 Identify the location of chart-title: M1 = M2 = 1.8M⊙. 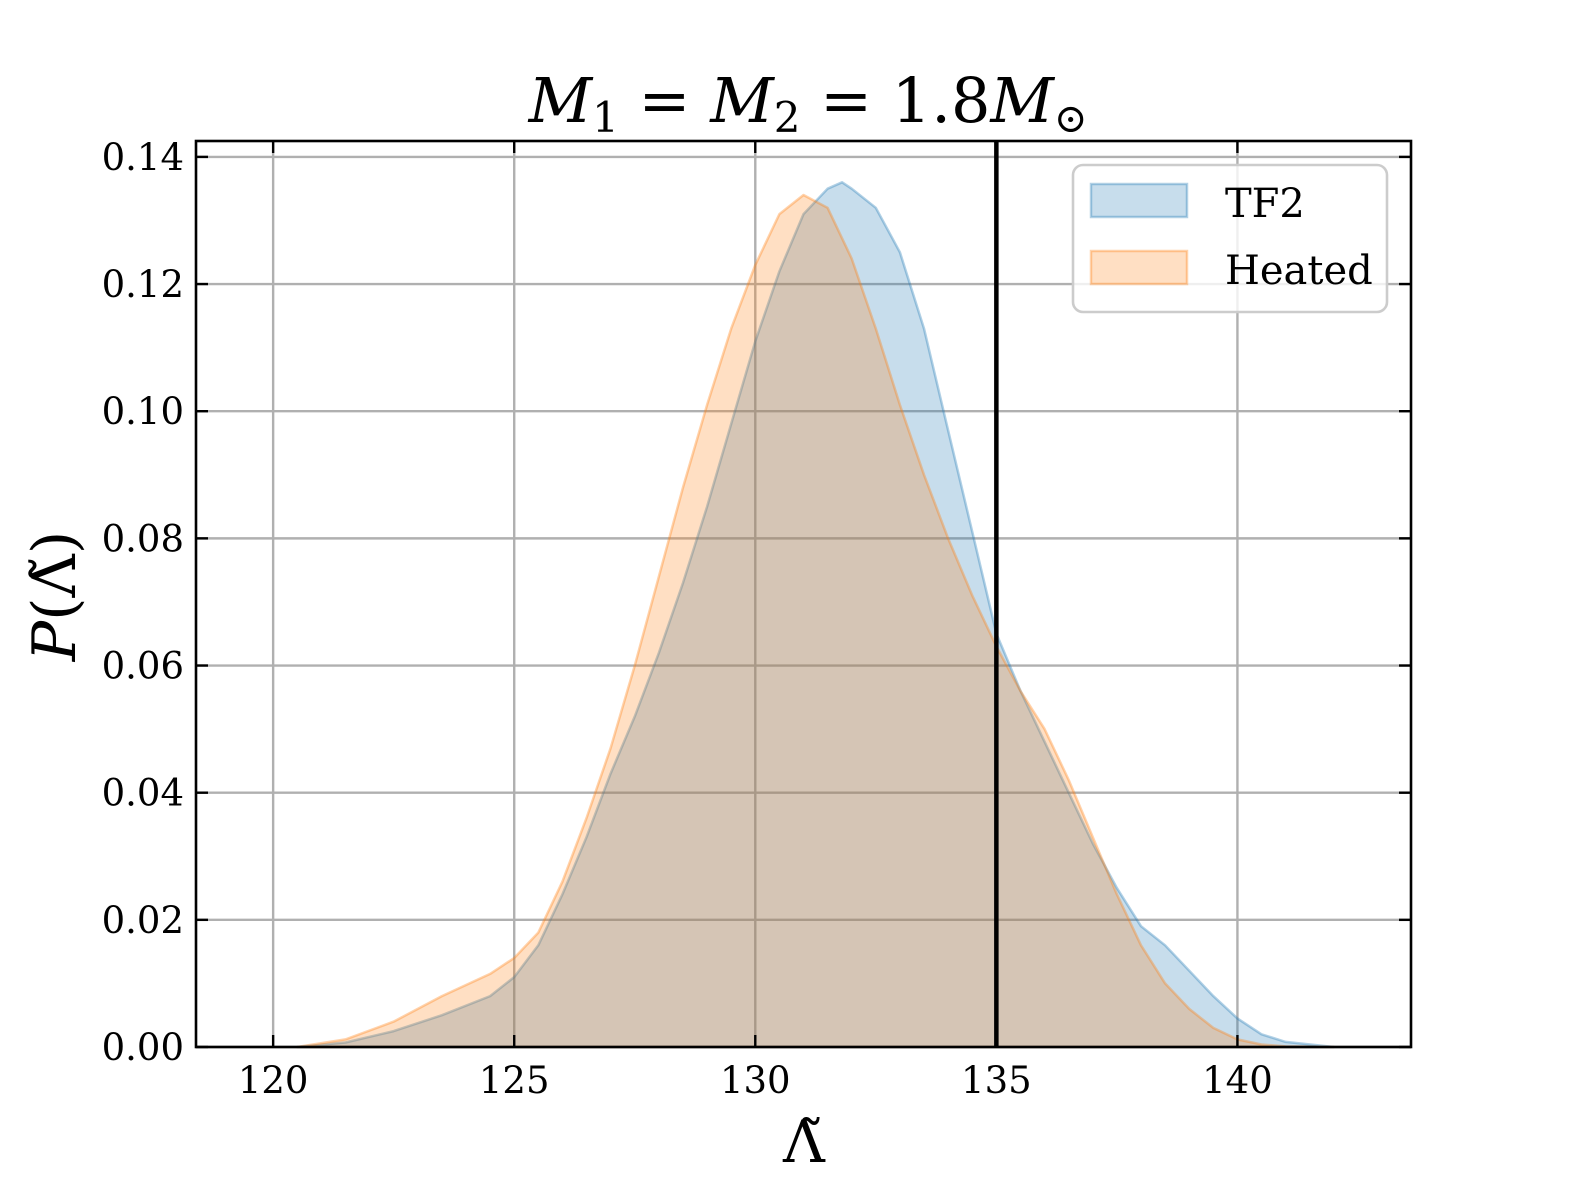
(808, 103).